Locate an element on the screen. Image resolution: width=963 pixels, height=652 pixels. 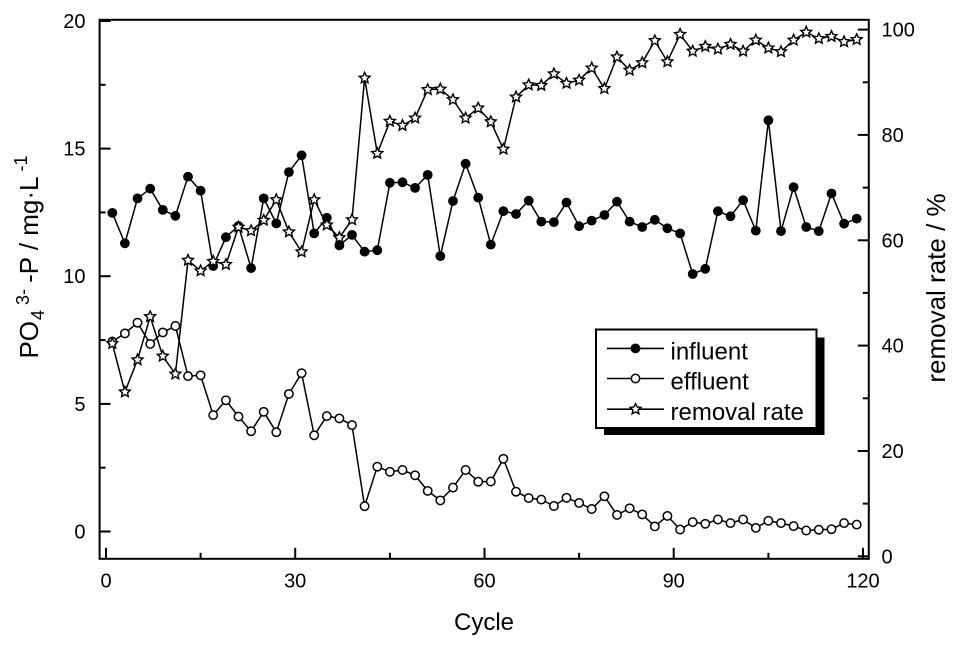
svg-text: removal rate is located at coordinates (737, 412).